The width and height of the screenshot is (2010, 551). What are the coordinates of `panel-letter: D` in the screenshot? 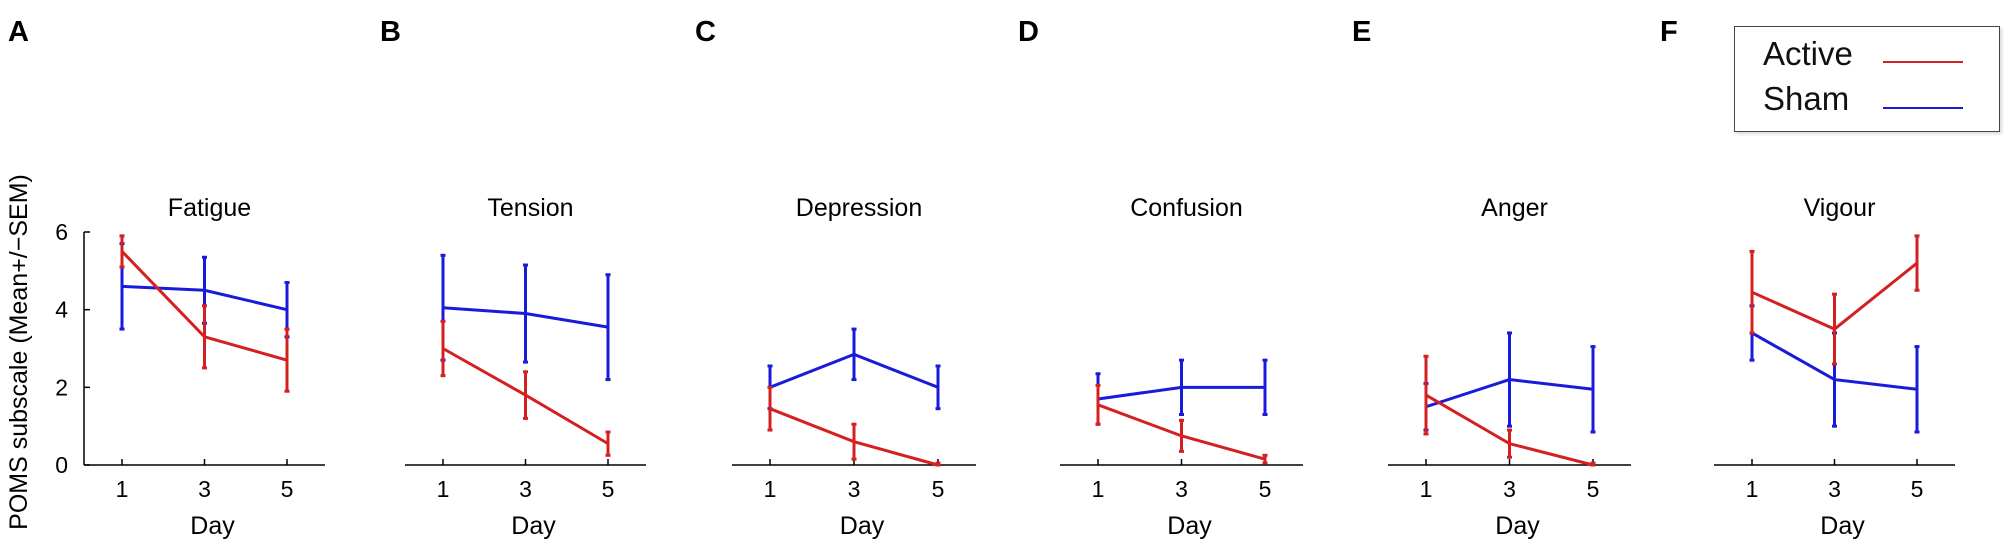 It's located at (1028, 32).